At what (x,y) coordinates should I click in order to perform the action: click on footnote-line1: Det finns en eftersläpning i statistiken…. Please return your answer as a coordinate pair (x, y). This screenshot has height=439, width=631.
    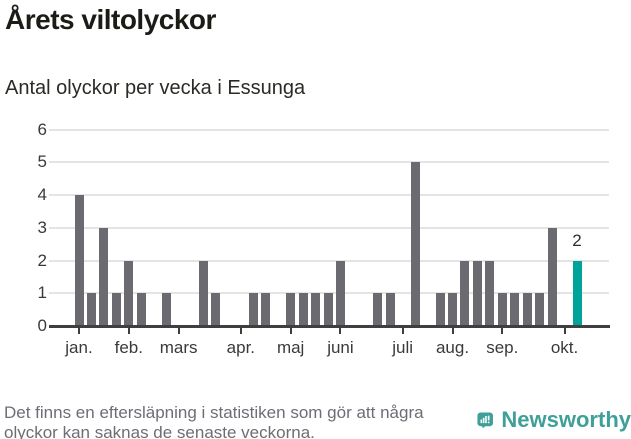
    Looking at the image, I should click on (214, 412).